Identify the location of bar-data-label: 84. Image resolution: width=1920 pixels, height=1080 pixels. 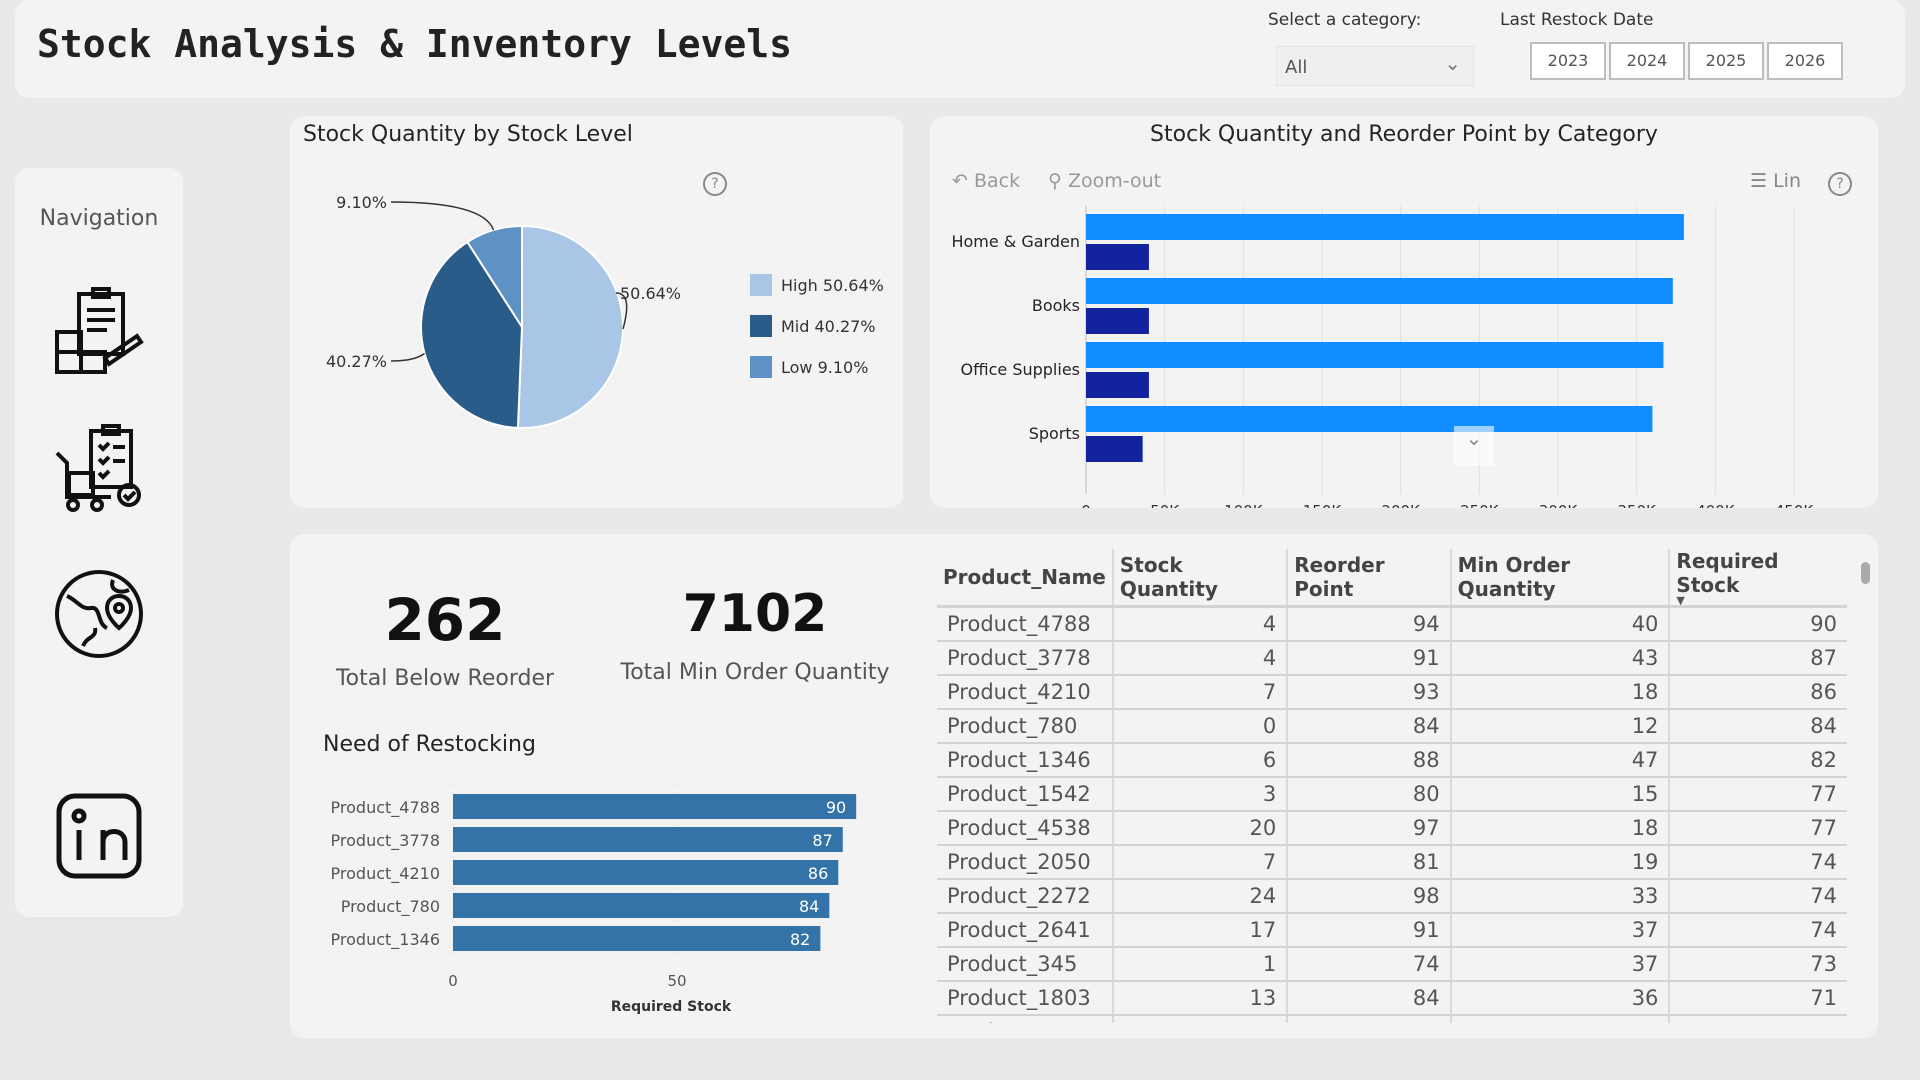
(809, 906).